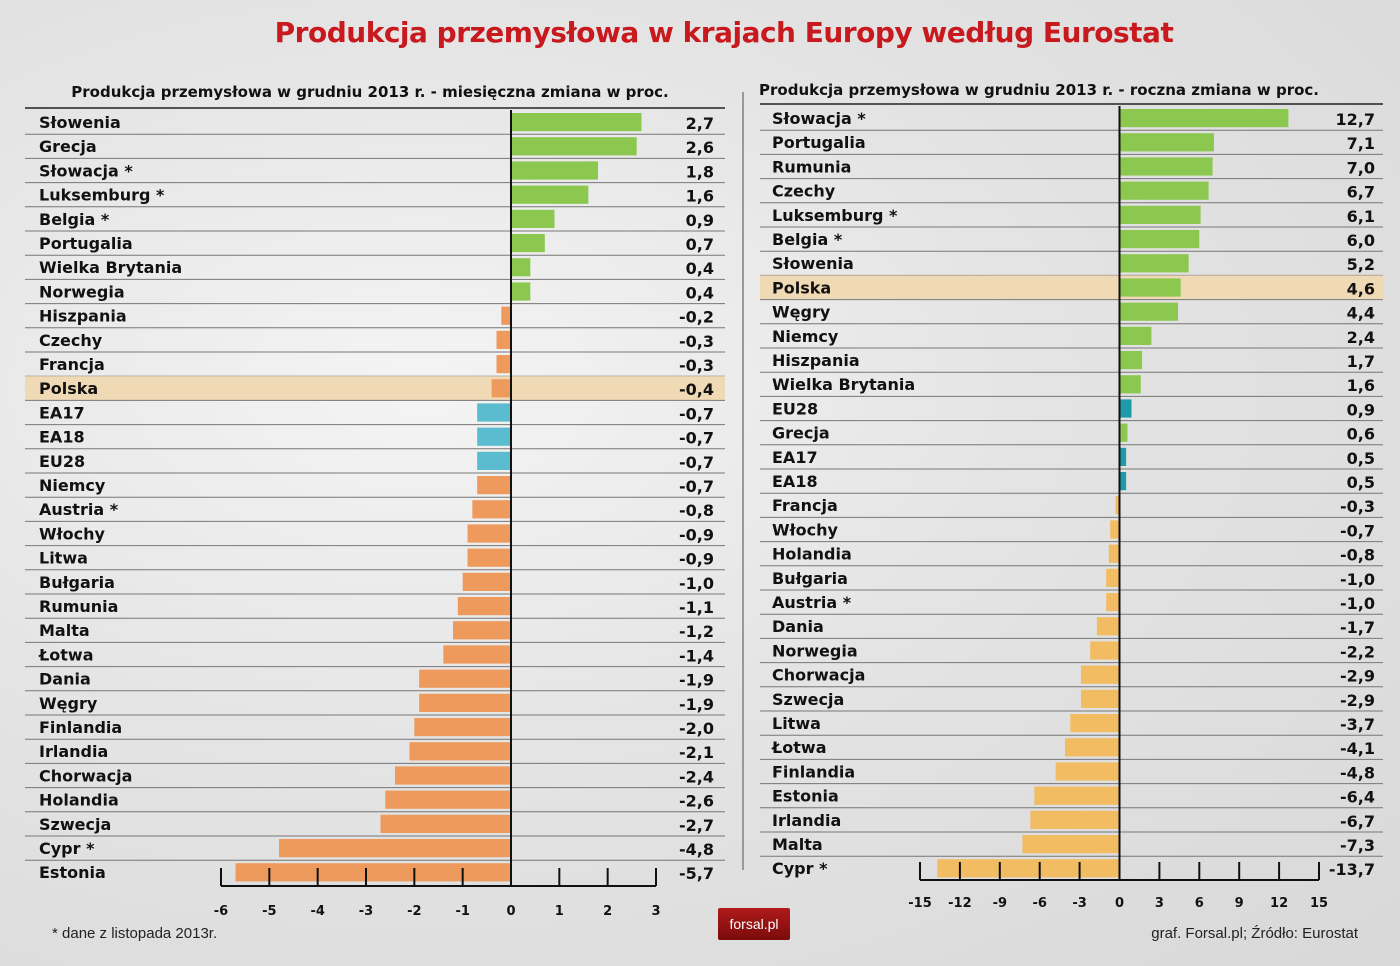 This screenshot has width=1400, height=966. What do you see at coordinates (801, 287) in the screenshot?
I see `category-label: Polska` at bounding box center [801, 287].